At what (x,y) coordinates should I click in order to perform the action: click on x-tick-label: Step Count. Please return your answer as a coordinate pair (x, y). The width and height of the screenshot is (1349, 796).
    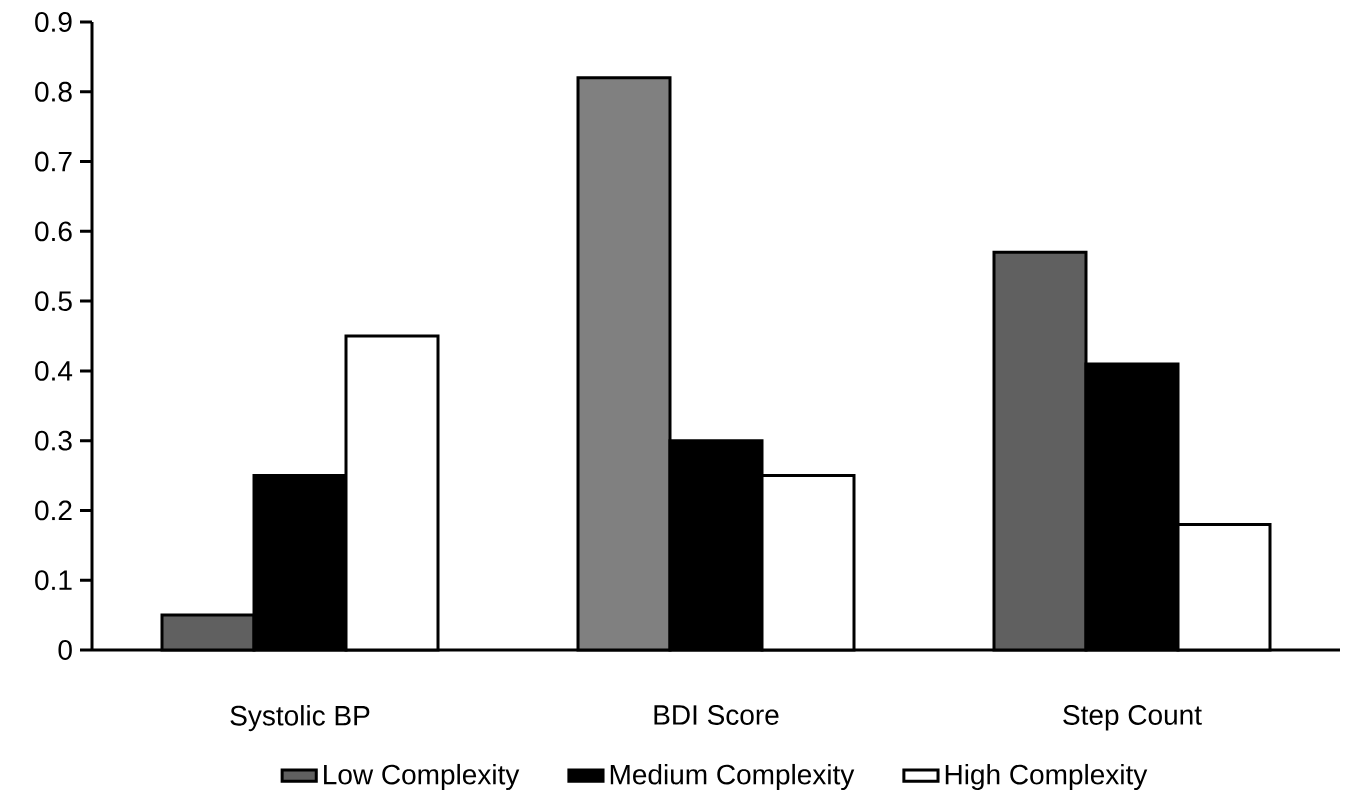
    Looking at the image, I should click on (1132, 718).